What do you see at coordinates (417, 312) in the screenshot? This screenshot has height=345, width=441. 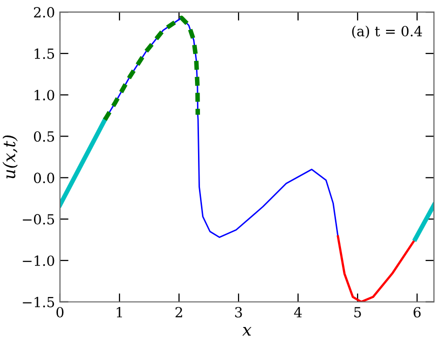 I see `x-tick-label: 6` at bounding box center [417, 312].